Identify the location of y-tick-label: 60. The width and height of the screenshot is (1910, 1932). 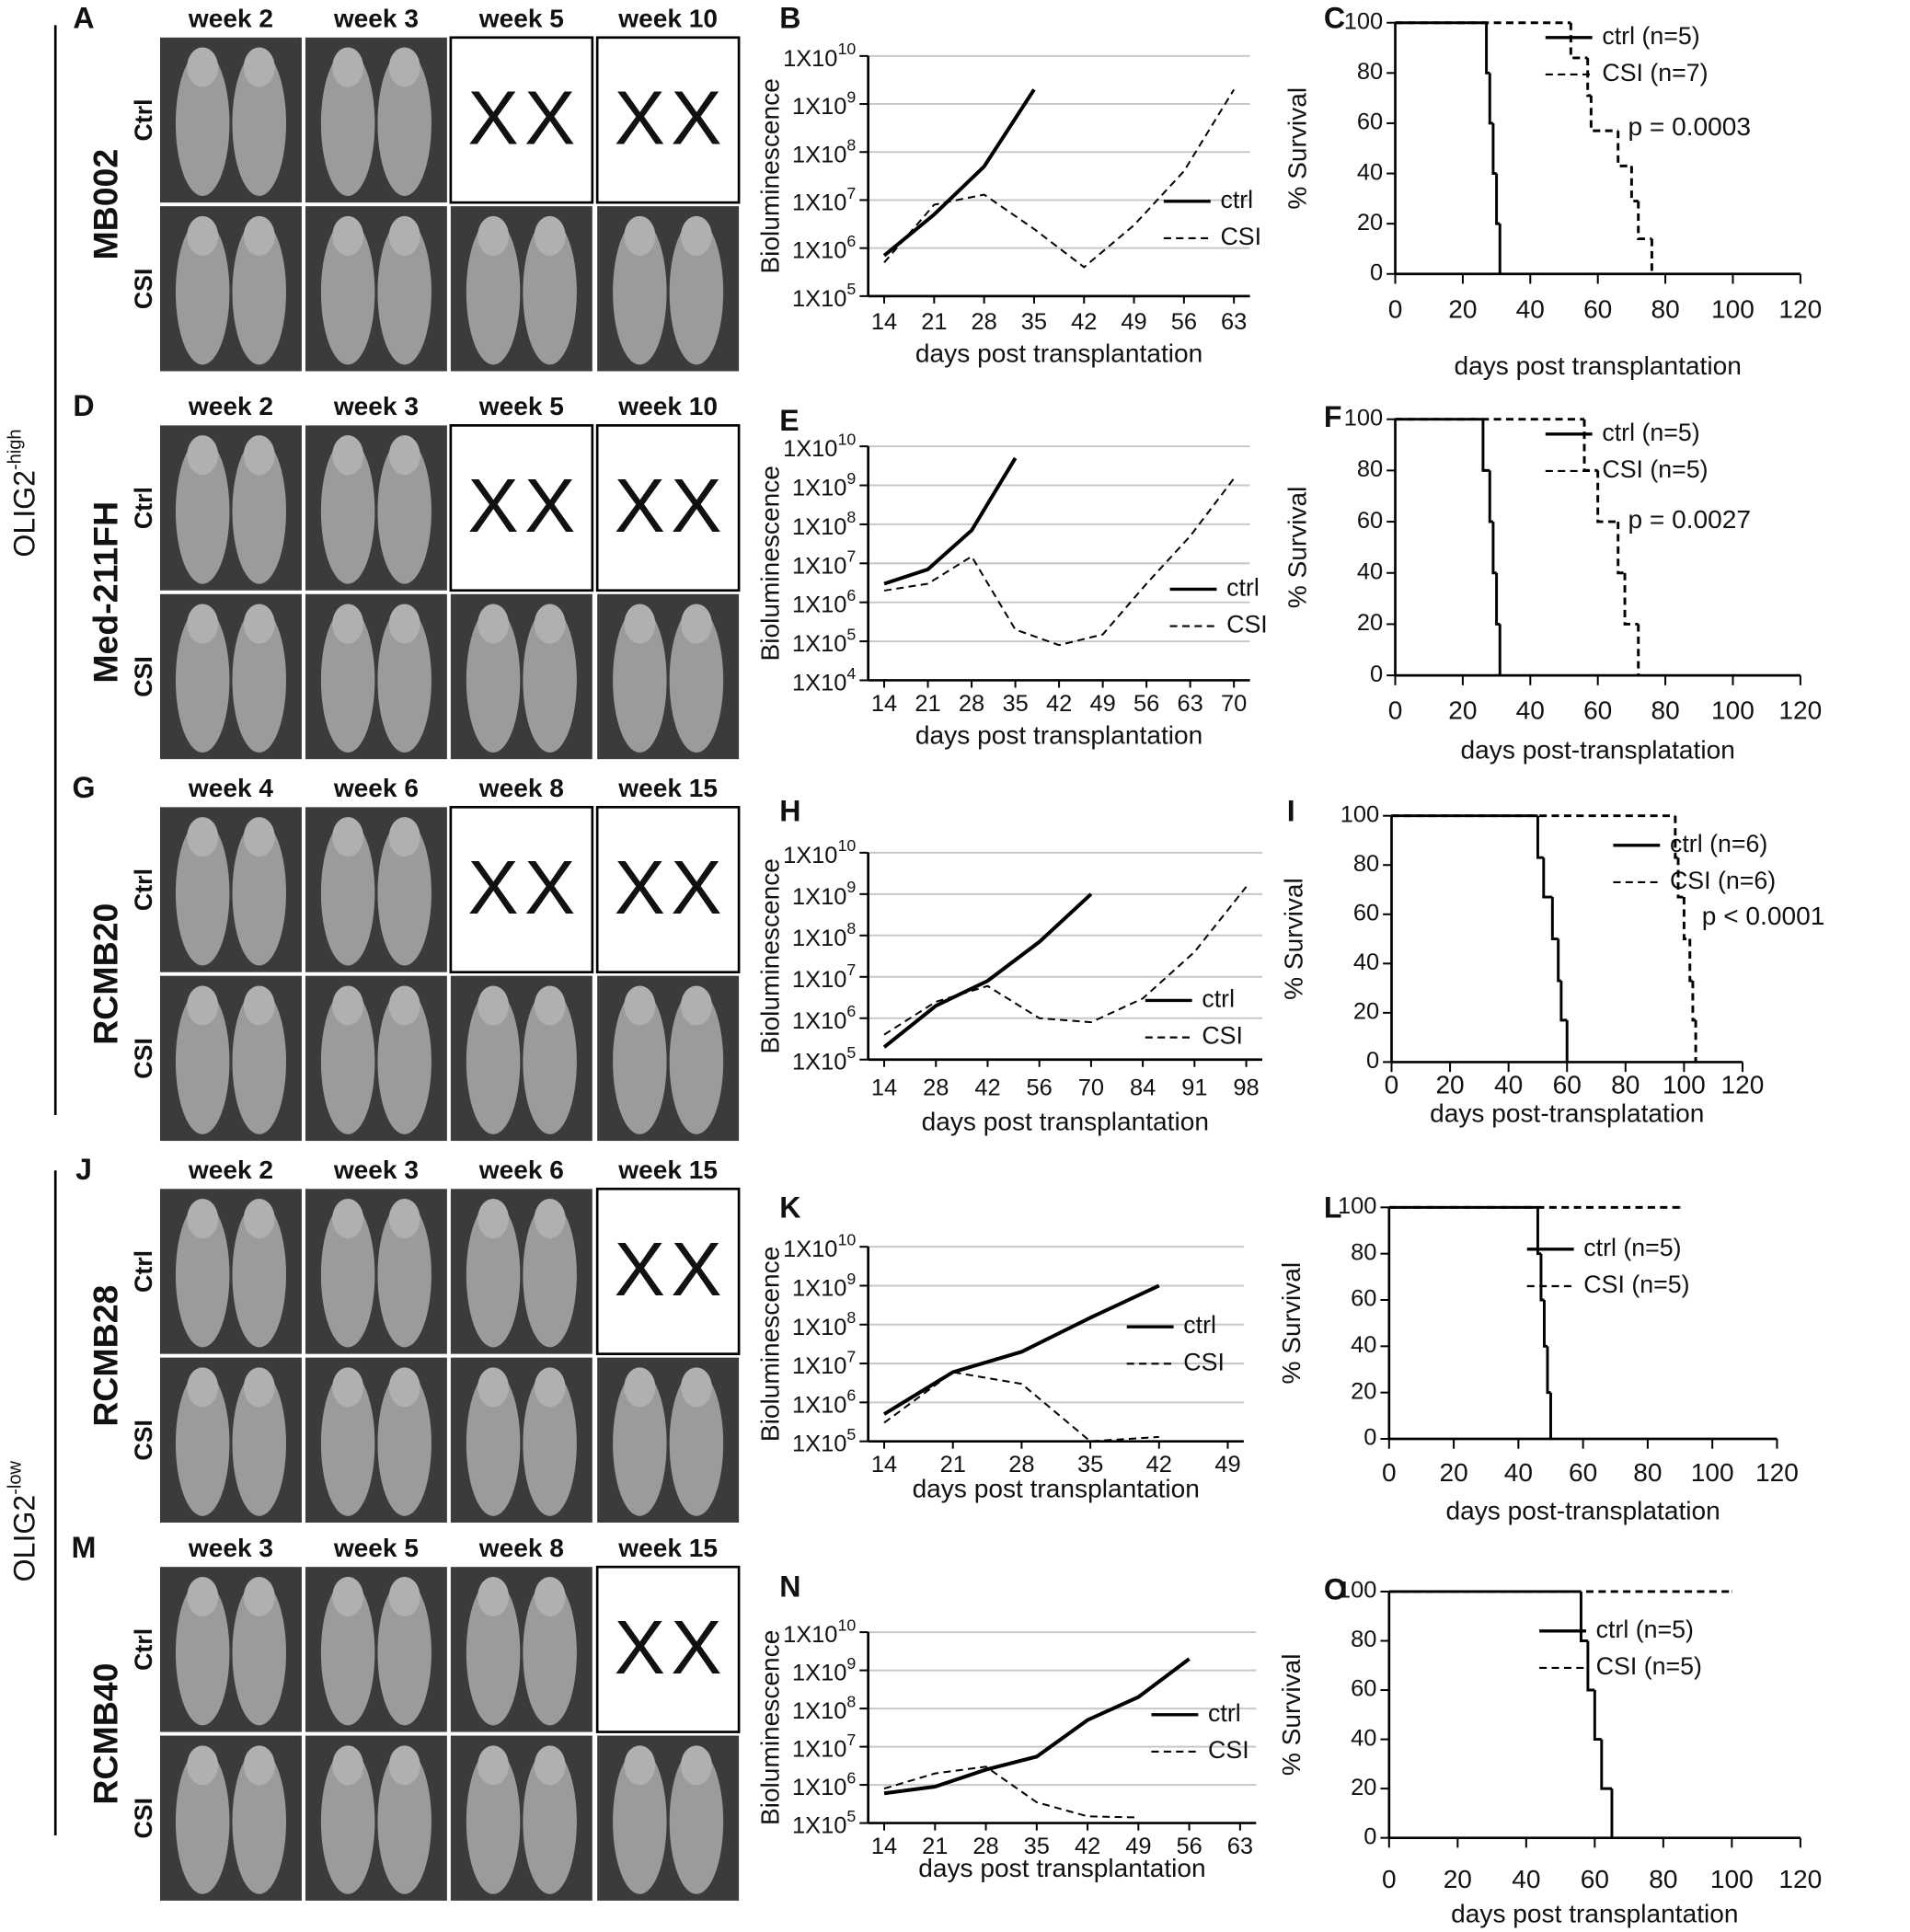
(1366, 913).